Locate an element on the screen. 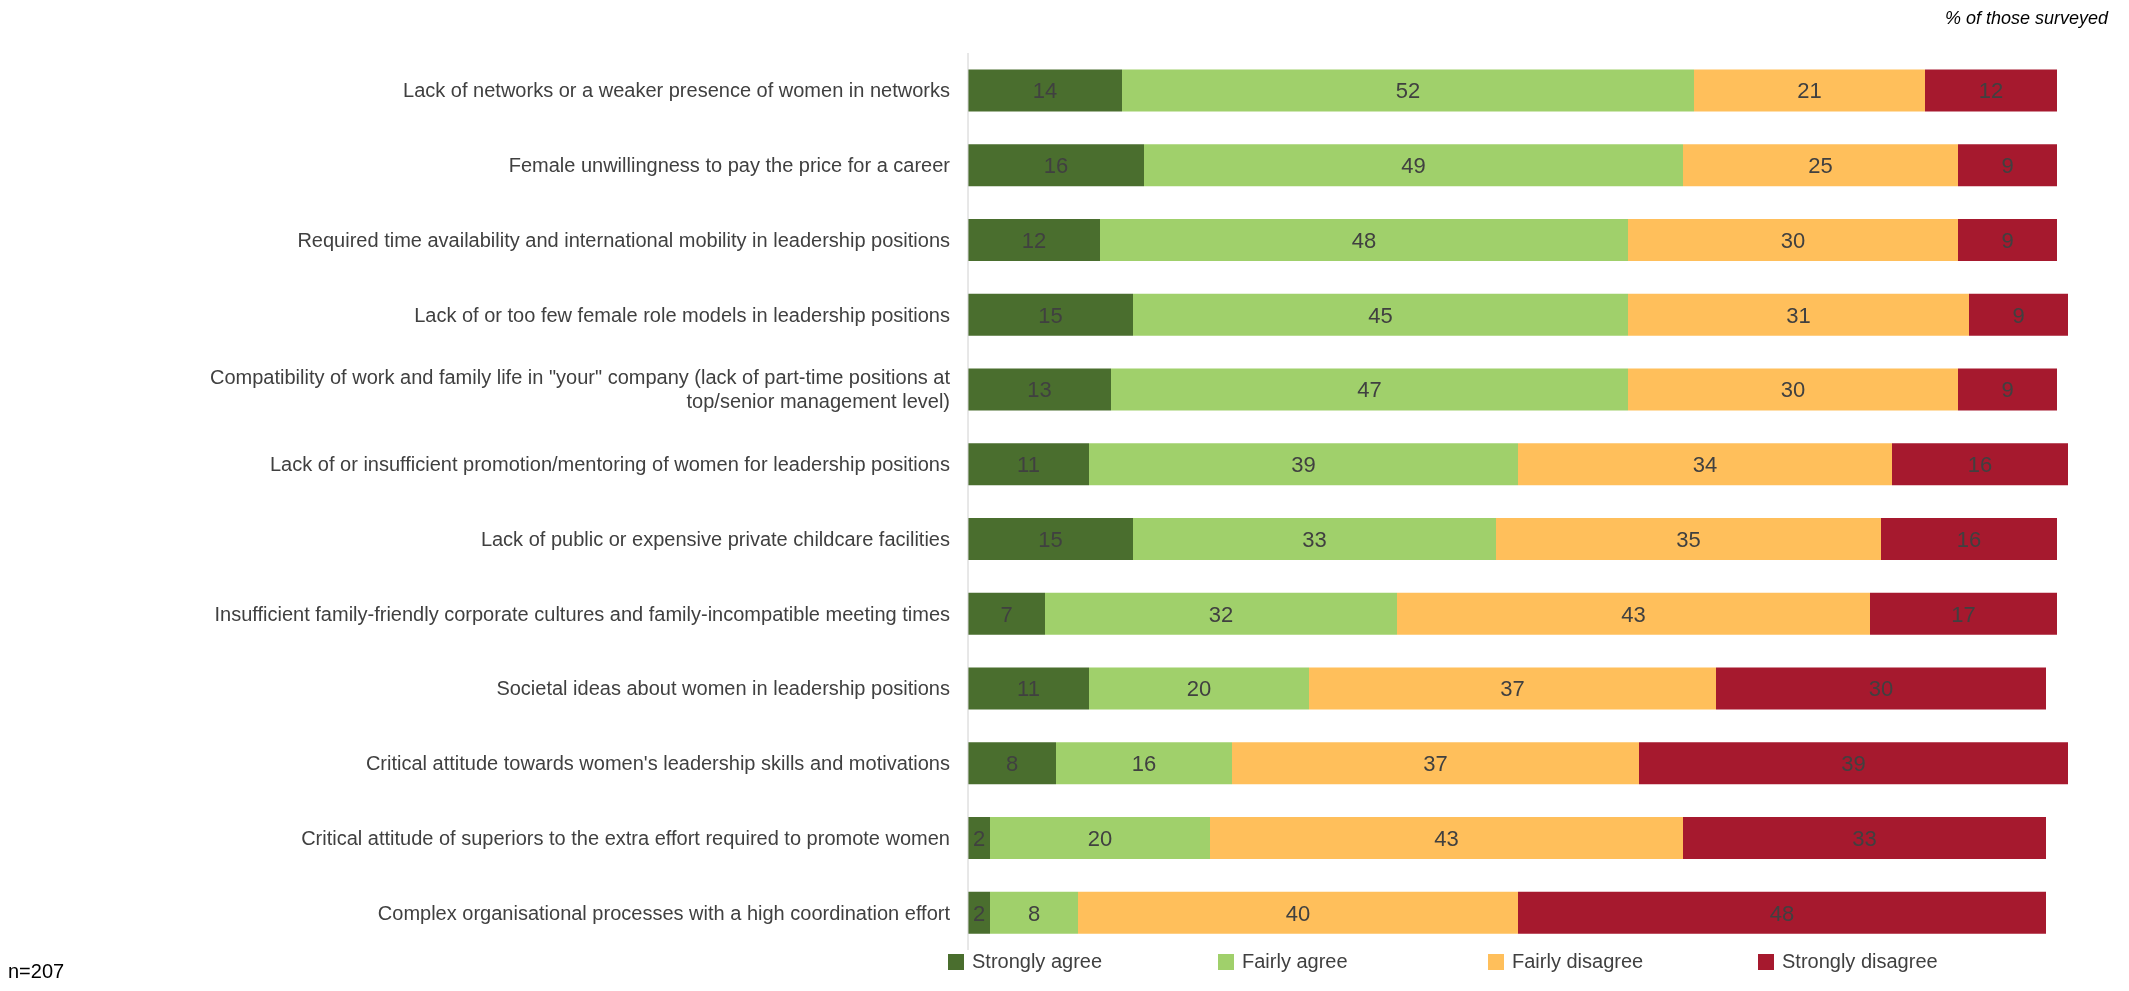  data-label: 34 is located at coordinates (1705, 465).